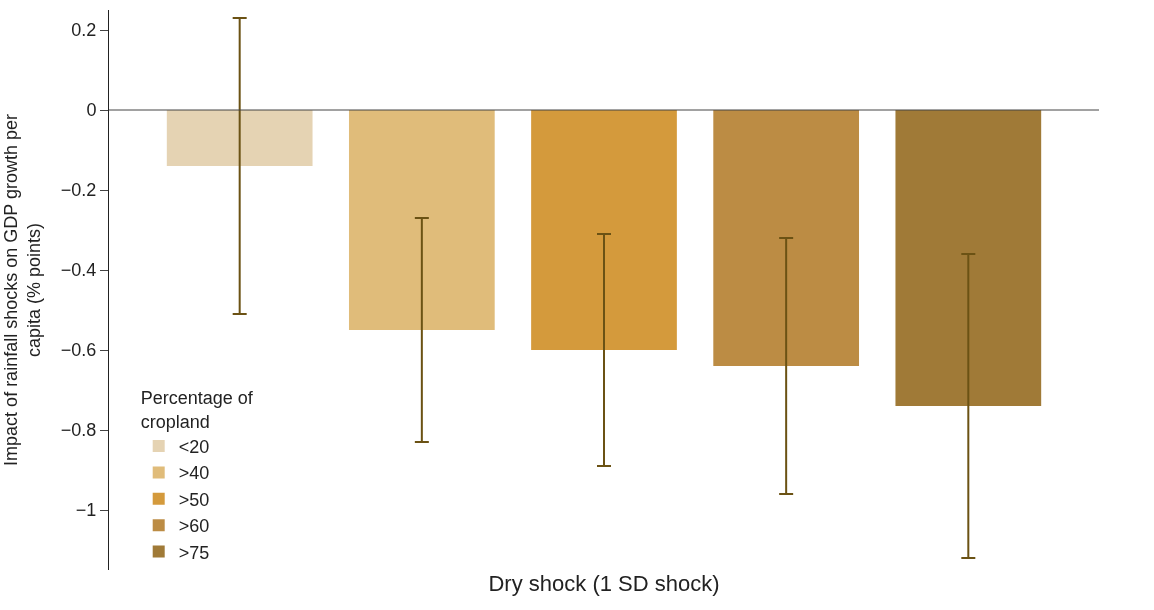  Describe the element at coordinates (78, 430) in the screenshot. I see `y-tick-label: −0.8` at that location.